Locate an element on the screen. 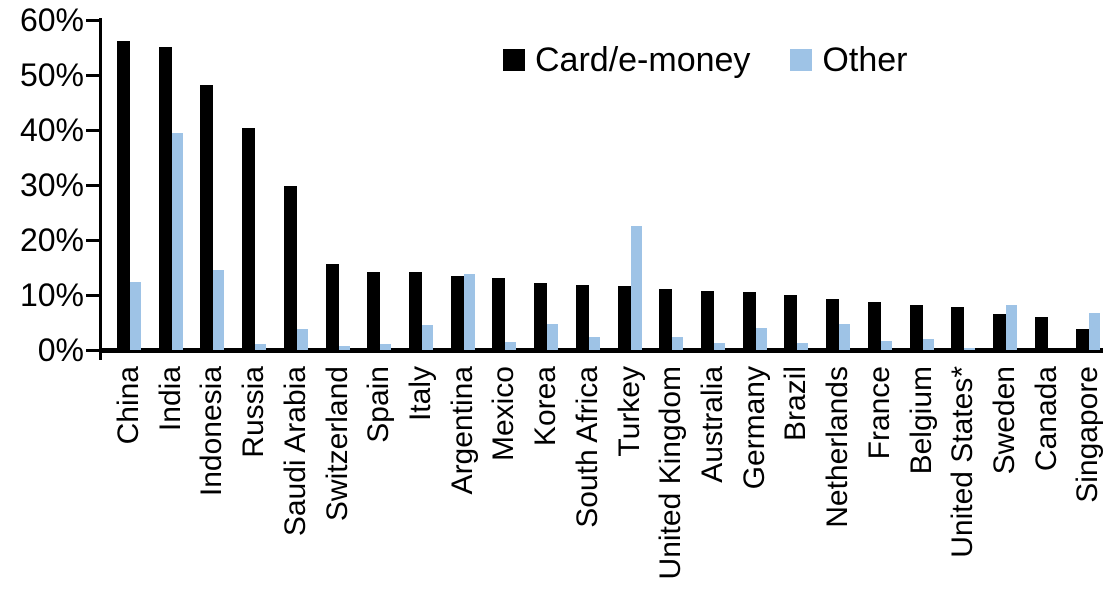 The height and width of the screenshot is (594, 1112). x-axis-category-label: South Africa is located at coordinates (587, 447).